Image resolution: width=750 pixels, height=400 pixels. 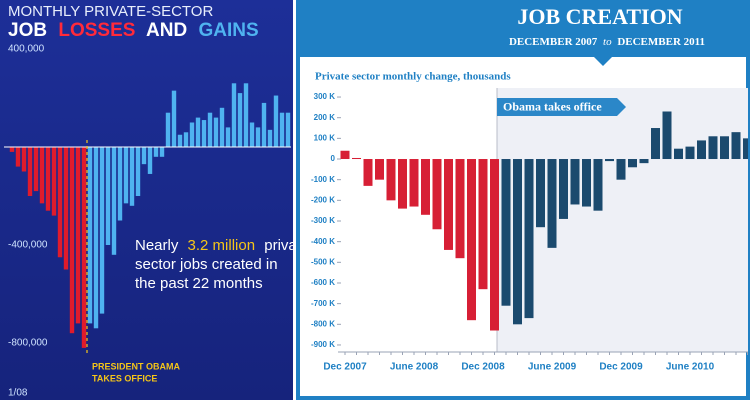 What do you see at coordinates (523, 28) in the screenshot?
I see `right-header` at bounding box center [523, 28].